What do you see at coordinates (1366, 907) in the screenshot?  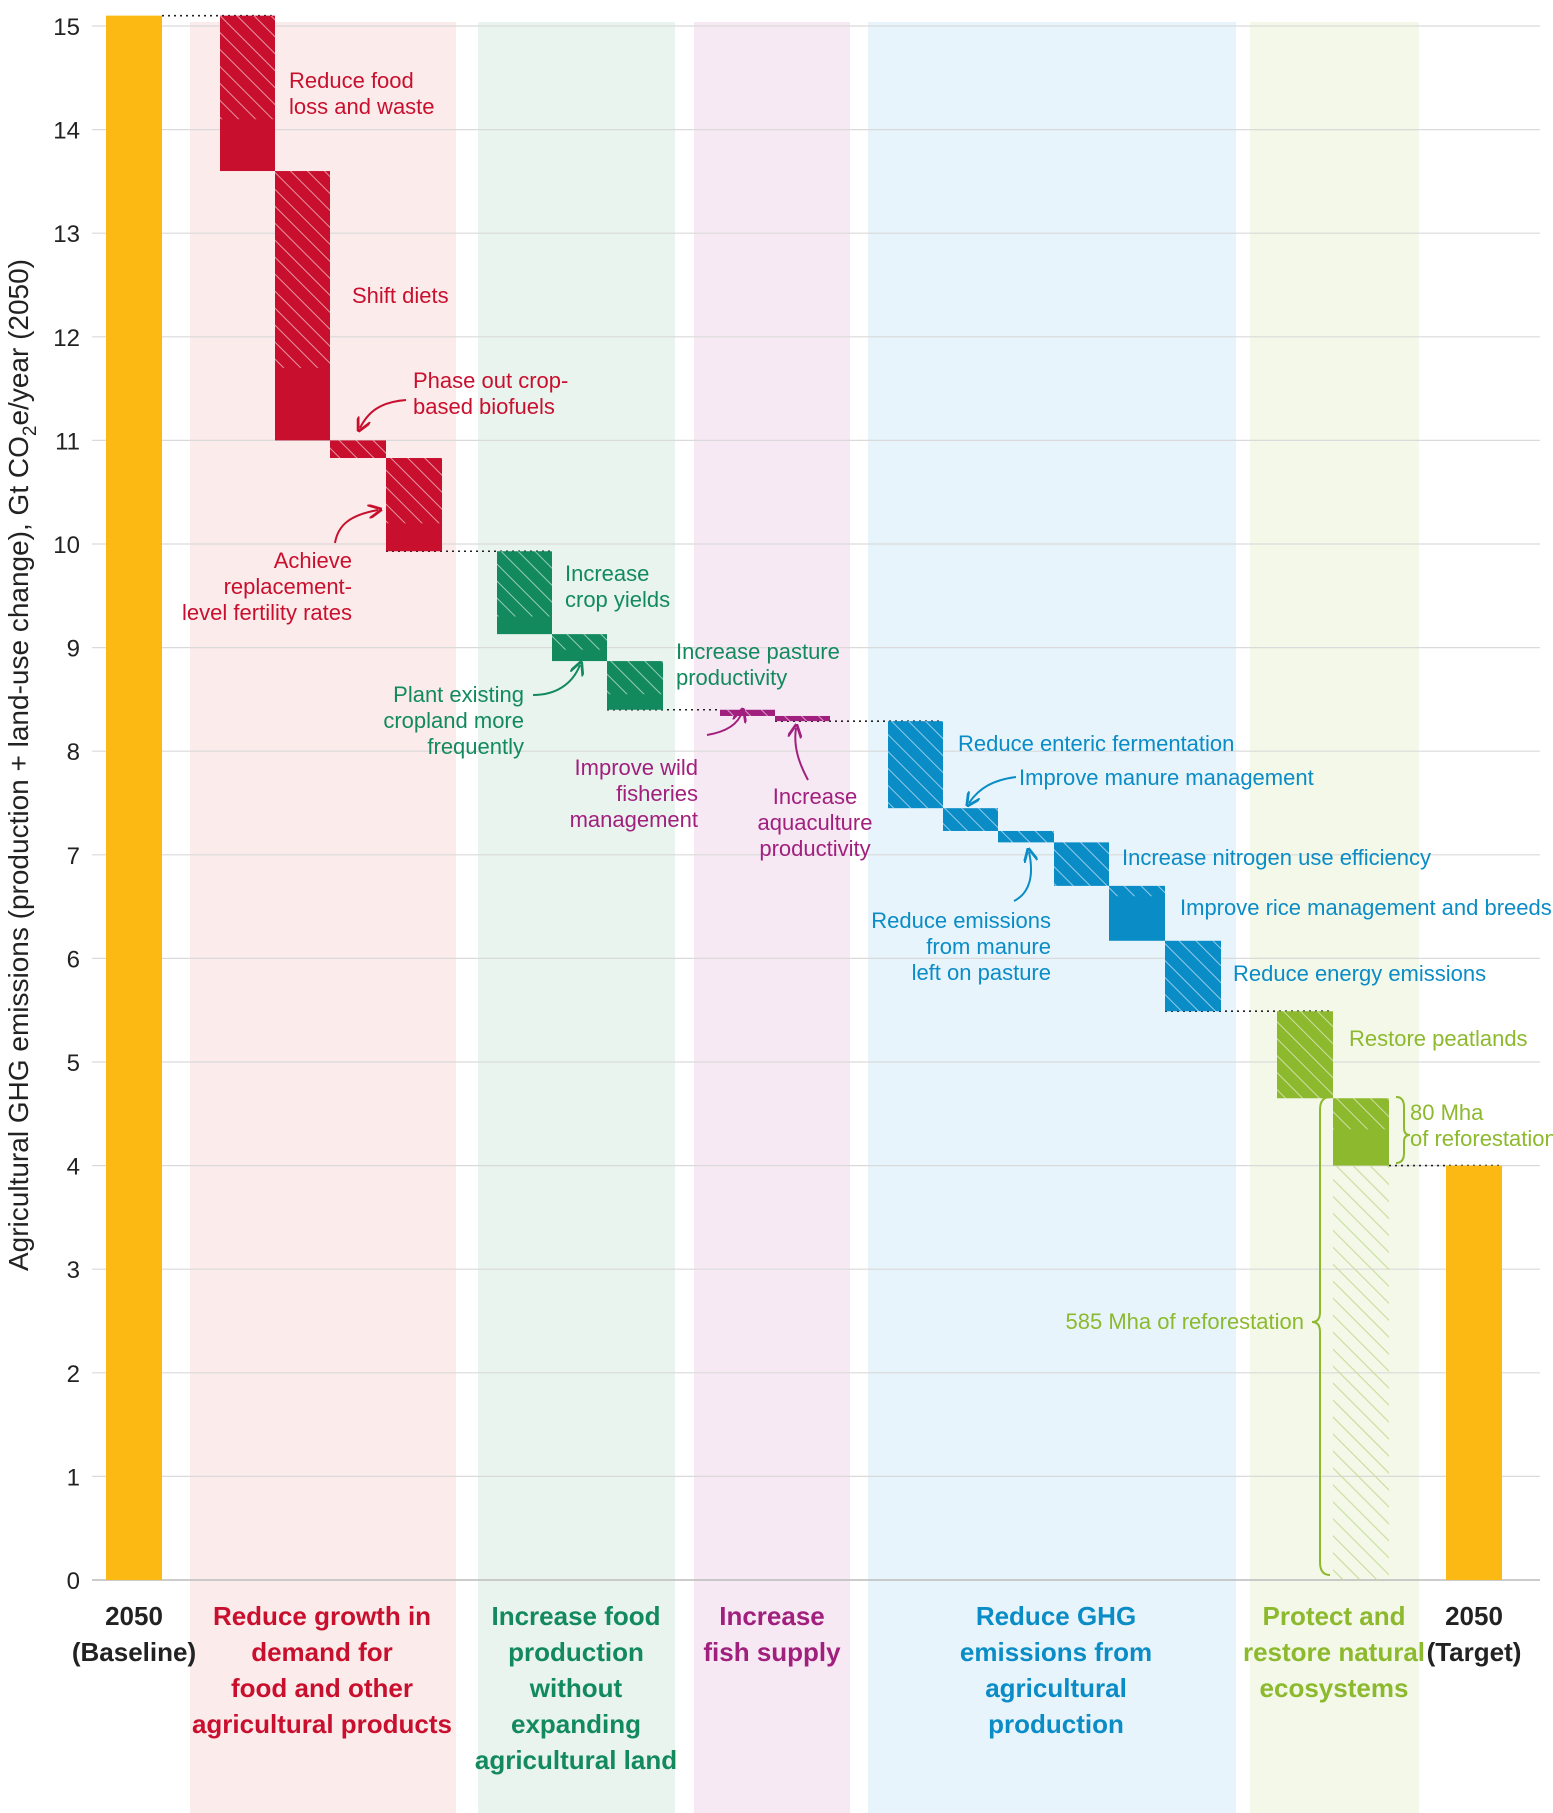 I see `label-improve-rice-management-and-breeds: Improve rice management and breeds` at bounding box center [1366, 907].